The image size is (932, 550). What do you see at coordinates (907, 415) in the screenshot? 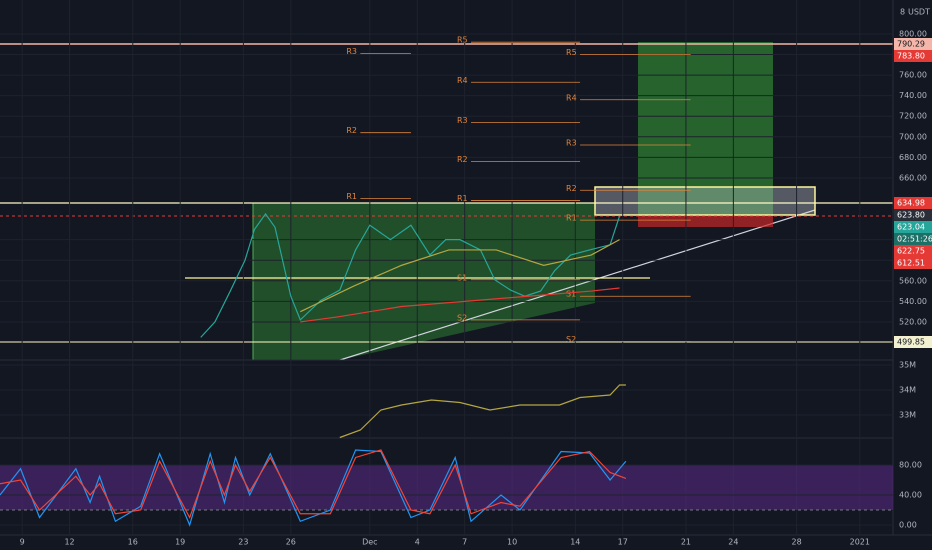
I see `y-tick-label: 33M` at bounding box center [907, 415].